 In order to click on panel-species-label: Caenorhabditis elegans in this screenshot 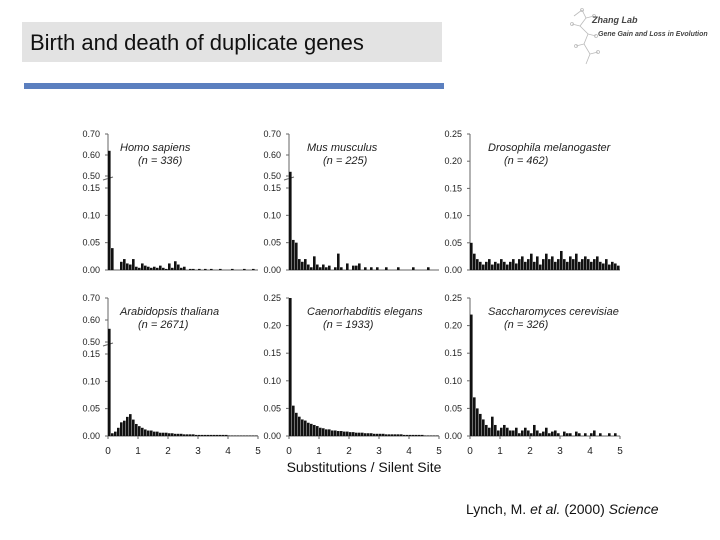, I will do `click(365, 312)`.